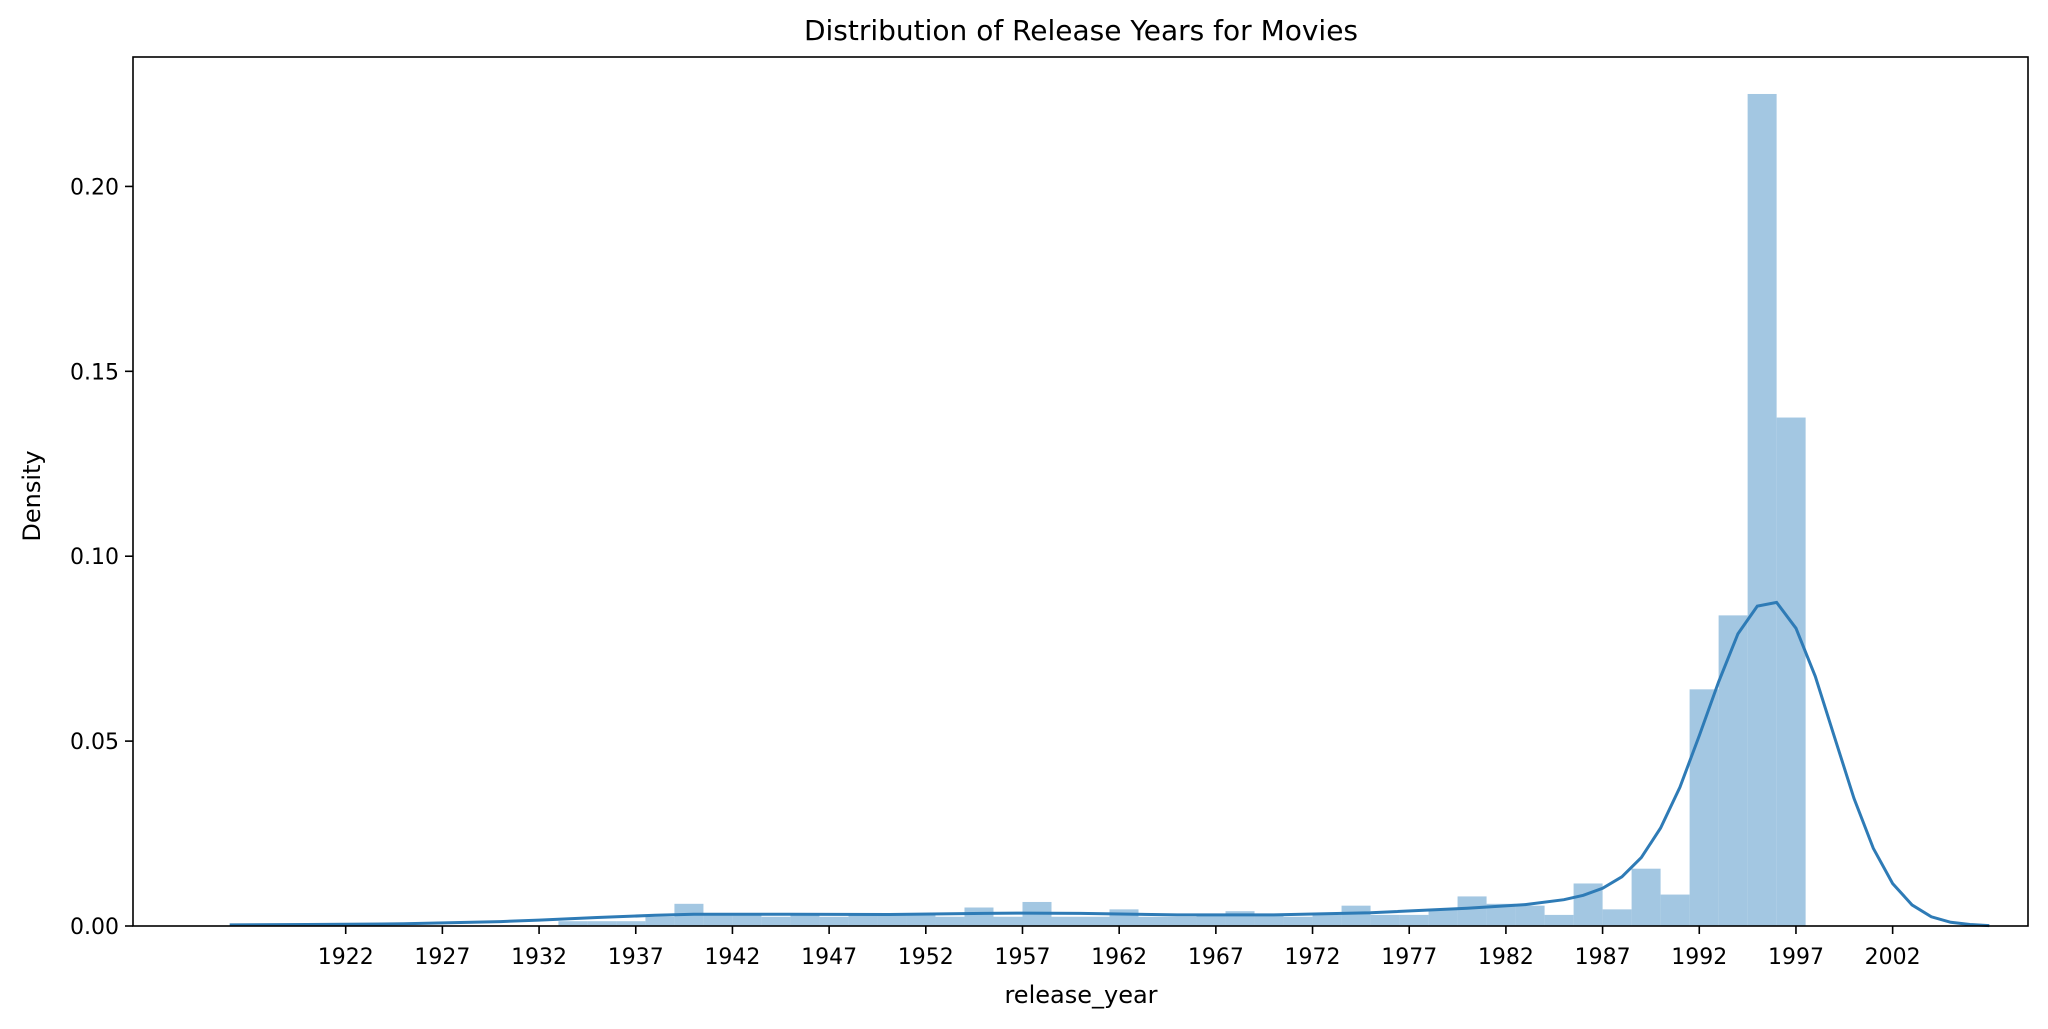 The image size is (2048, 1029). I want to click on y-tick-label: 0.15, so click(94, 372).